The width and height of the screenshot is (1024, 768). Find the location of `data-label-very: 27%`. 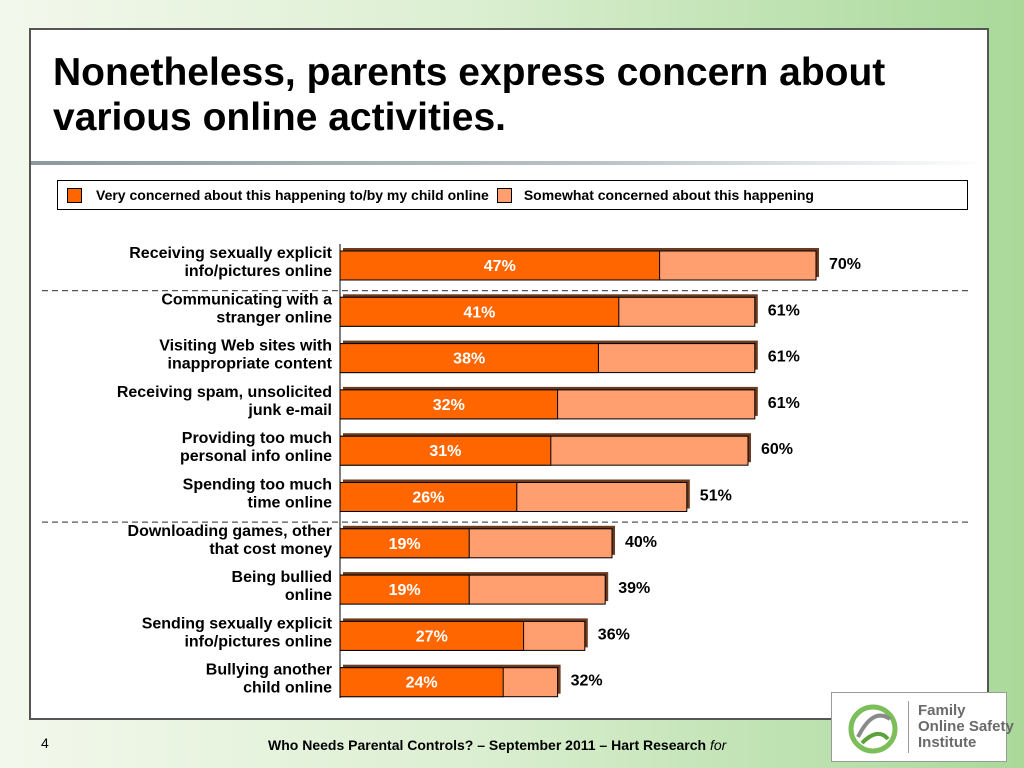

data-label-very: 27% is located at coordinates (432, 636).